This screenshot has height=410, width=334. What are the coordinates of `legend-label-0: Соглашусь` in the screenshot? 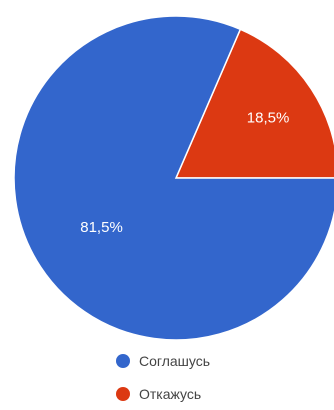 It's located at (174, 361).